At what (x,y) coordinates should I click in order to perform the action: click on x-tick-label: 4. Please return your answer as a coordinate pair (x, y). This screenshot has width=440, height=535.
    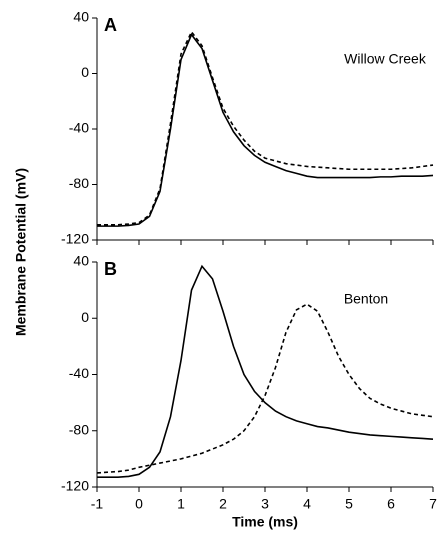
    Looking at the image, I should click on (307, 504).